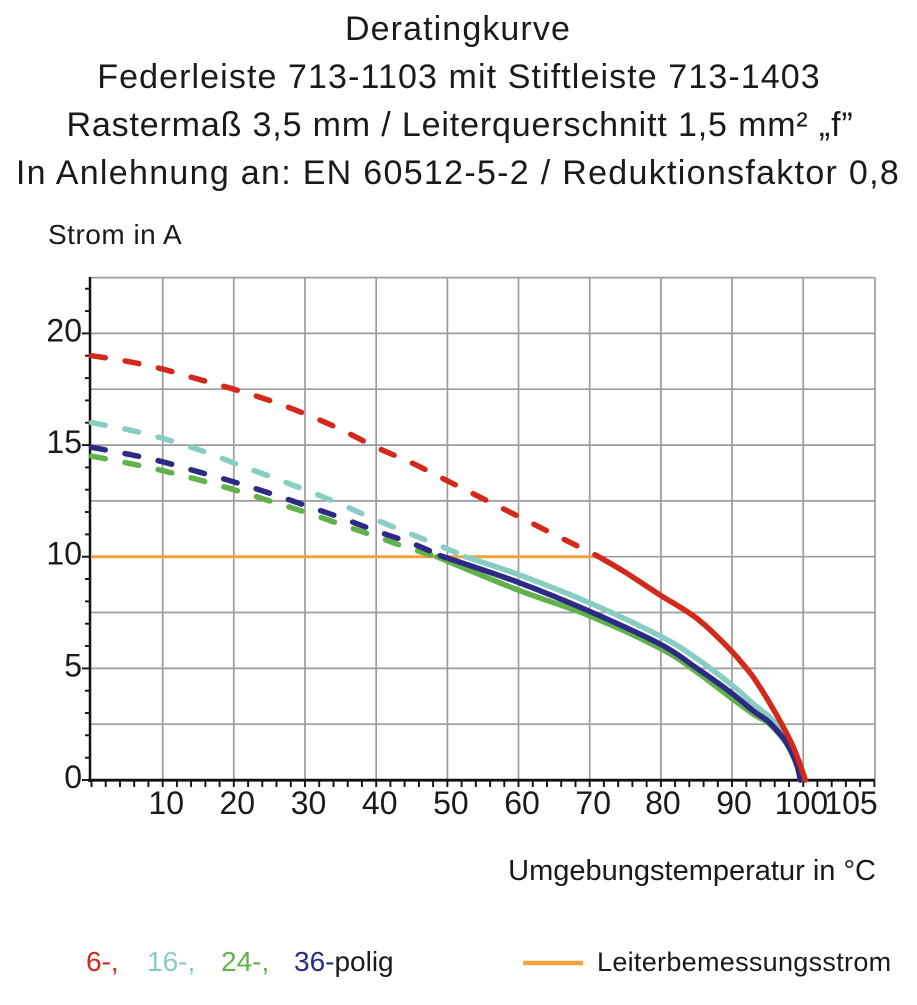 This screenshot has height=1005, width=917. What do you see at coordinates (458, 29) in the screenshot?
I see `svg-text: Deratingkurve` at bounding box center [458, 29].